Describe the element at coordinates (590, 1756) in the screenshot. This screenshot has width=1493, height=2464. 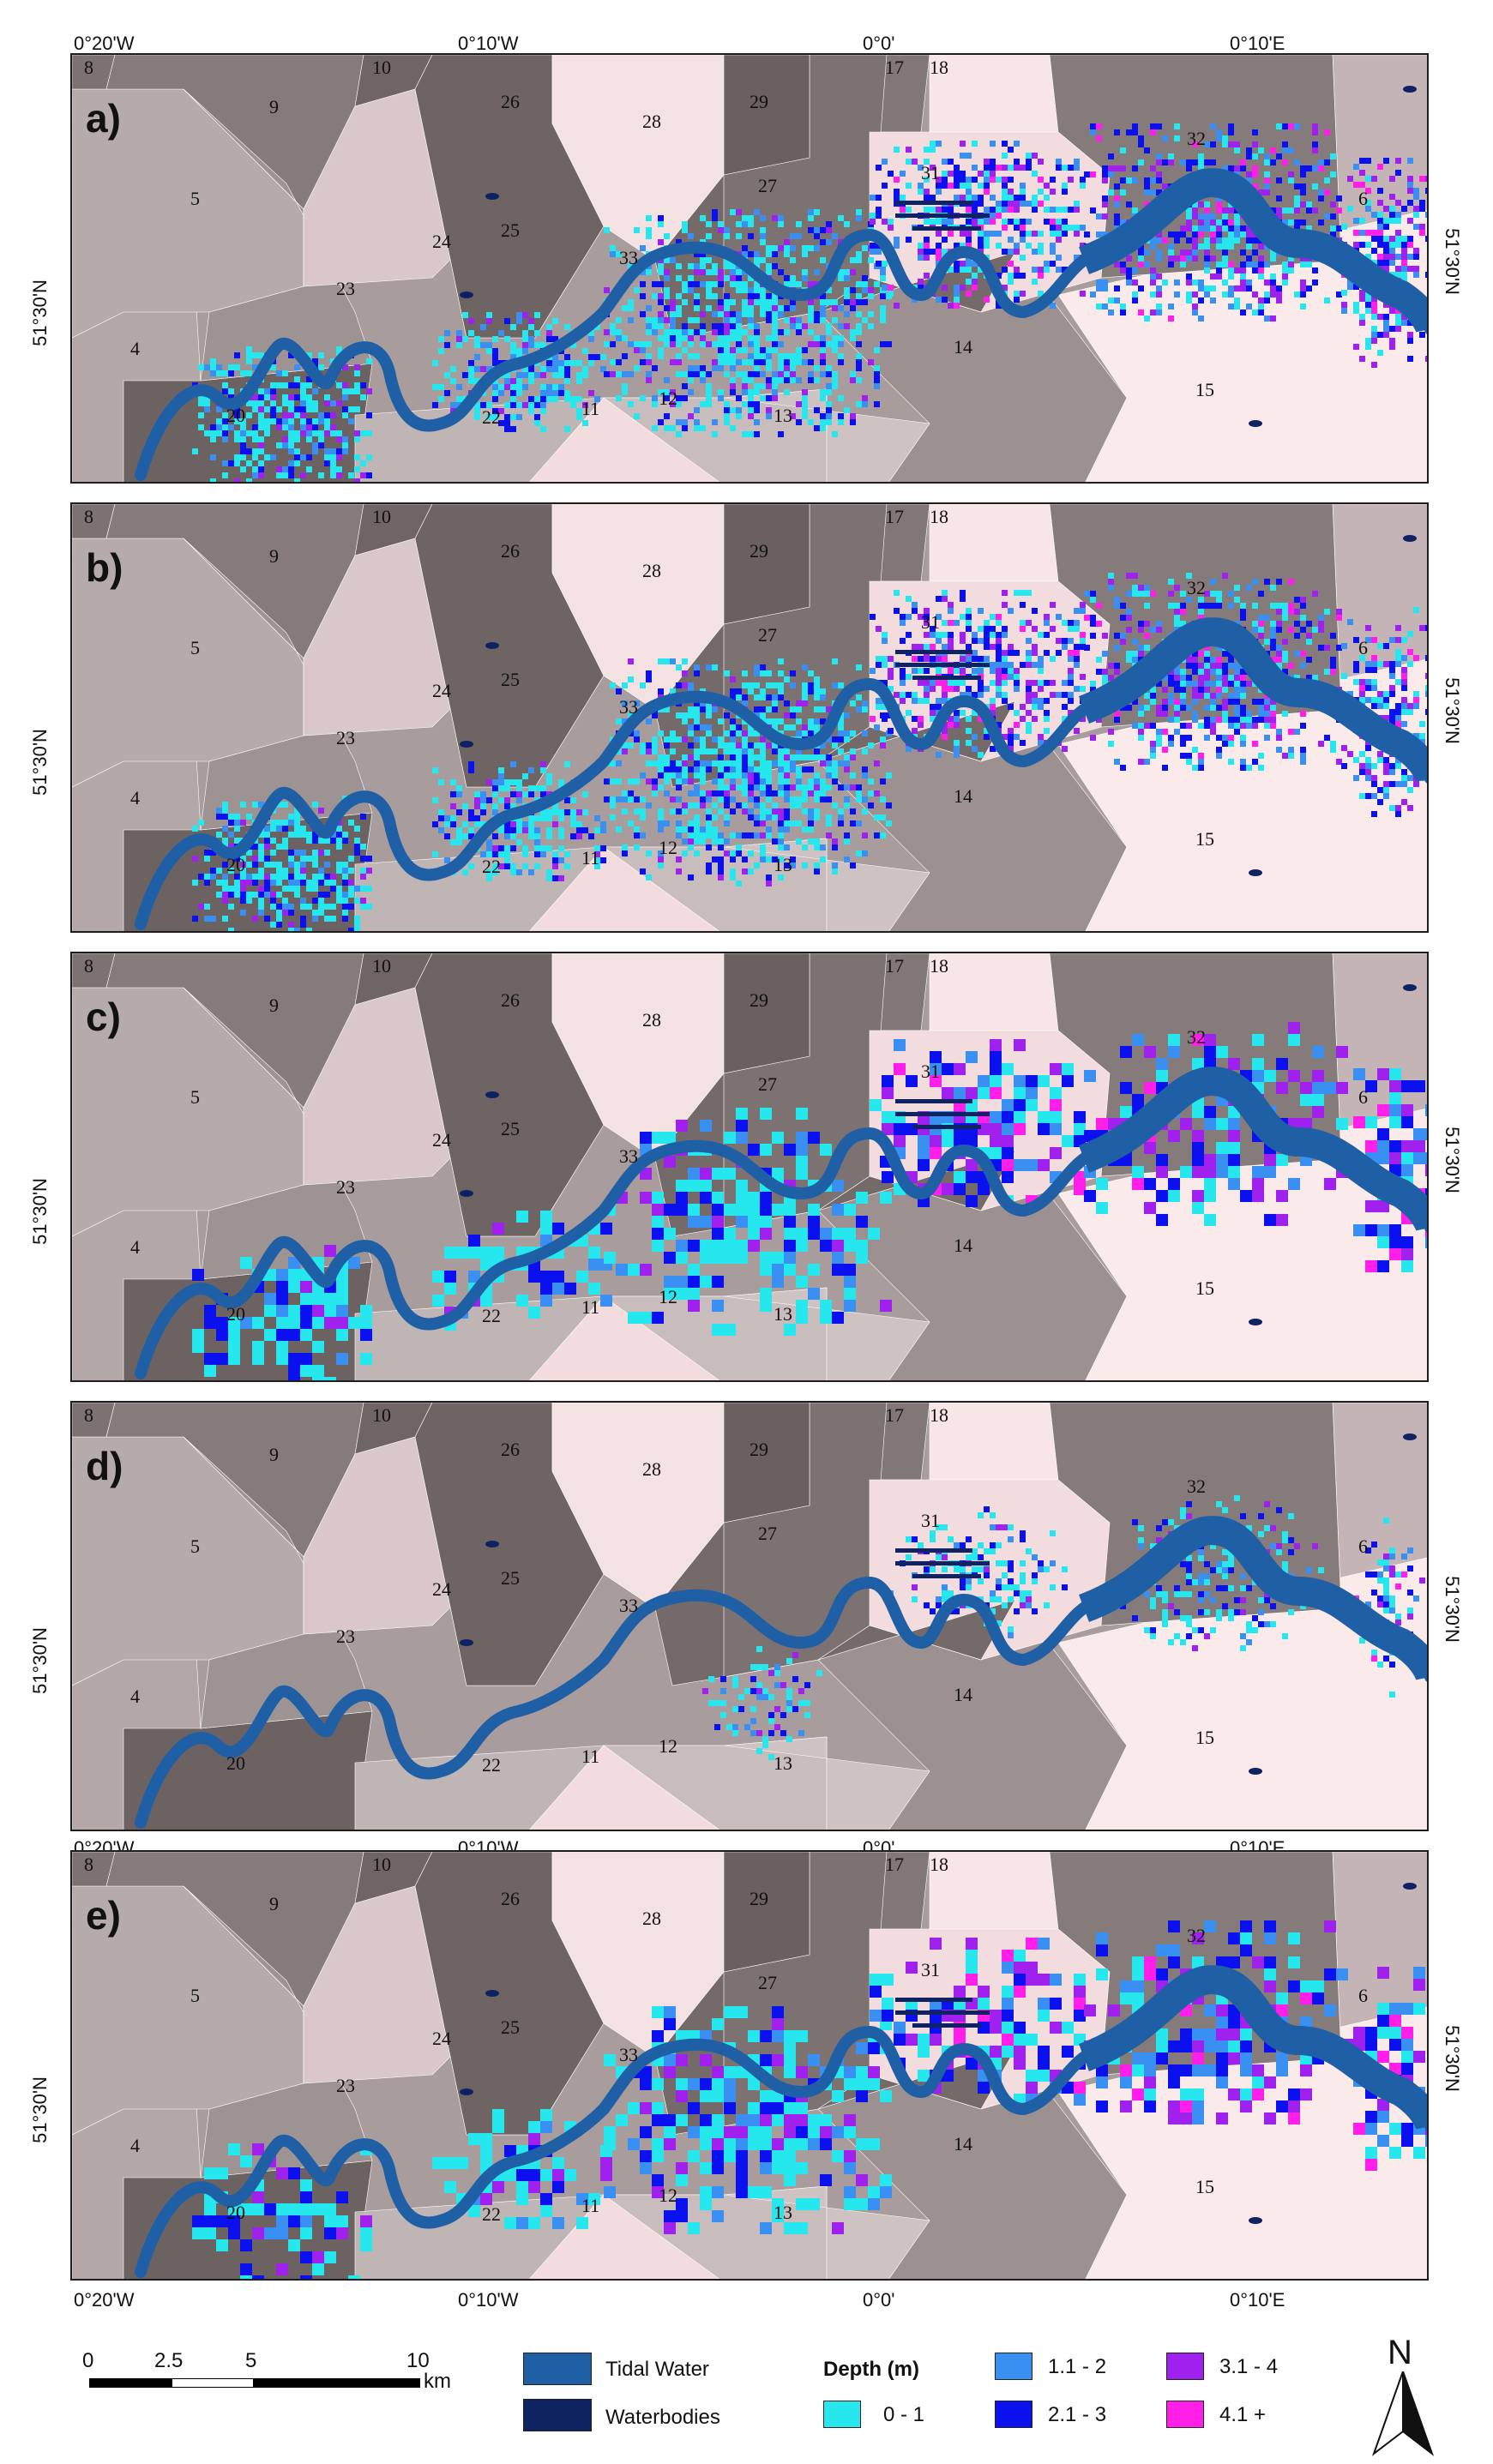
I see `region-label-11: 11` at that location.